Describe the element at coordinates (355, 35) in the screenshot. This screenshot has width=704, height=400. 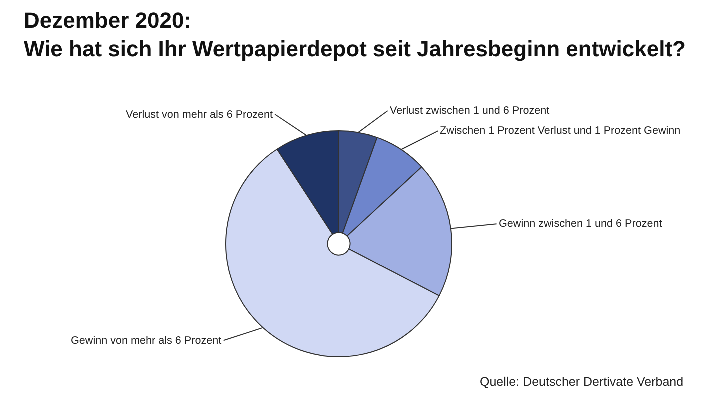
I see `chart-title: Dezember 2020: Wie hat sich Ihr Wertpapierdepot seit Jahresbeginn entwickelt?` at that location.